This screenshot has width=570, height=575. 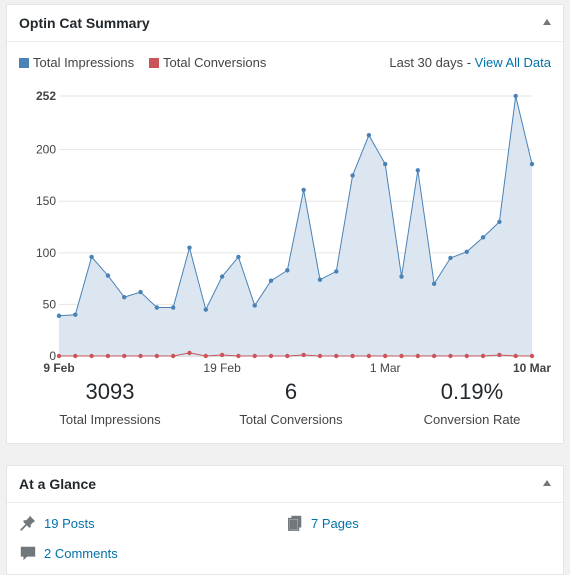 What do you see at coordinates (532, 368) in the screenshot?
I see `x-tick-label: 10 Mar` at bounding box center [532, 368].